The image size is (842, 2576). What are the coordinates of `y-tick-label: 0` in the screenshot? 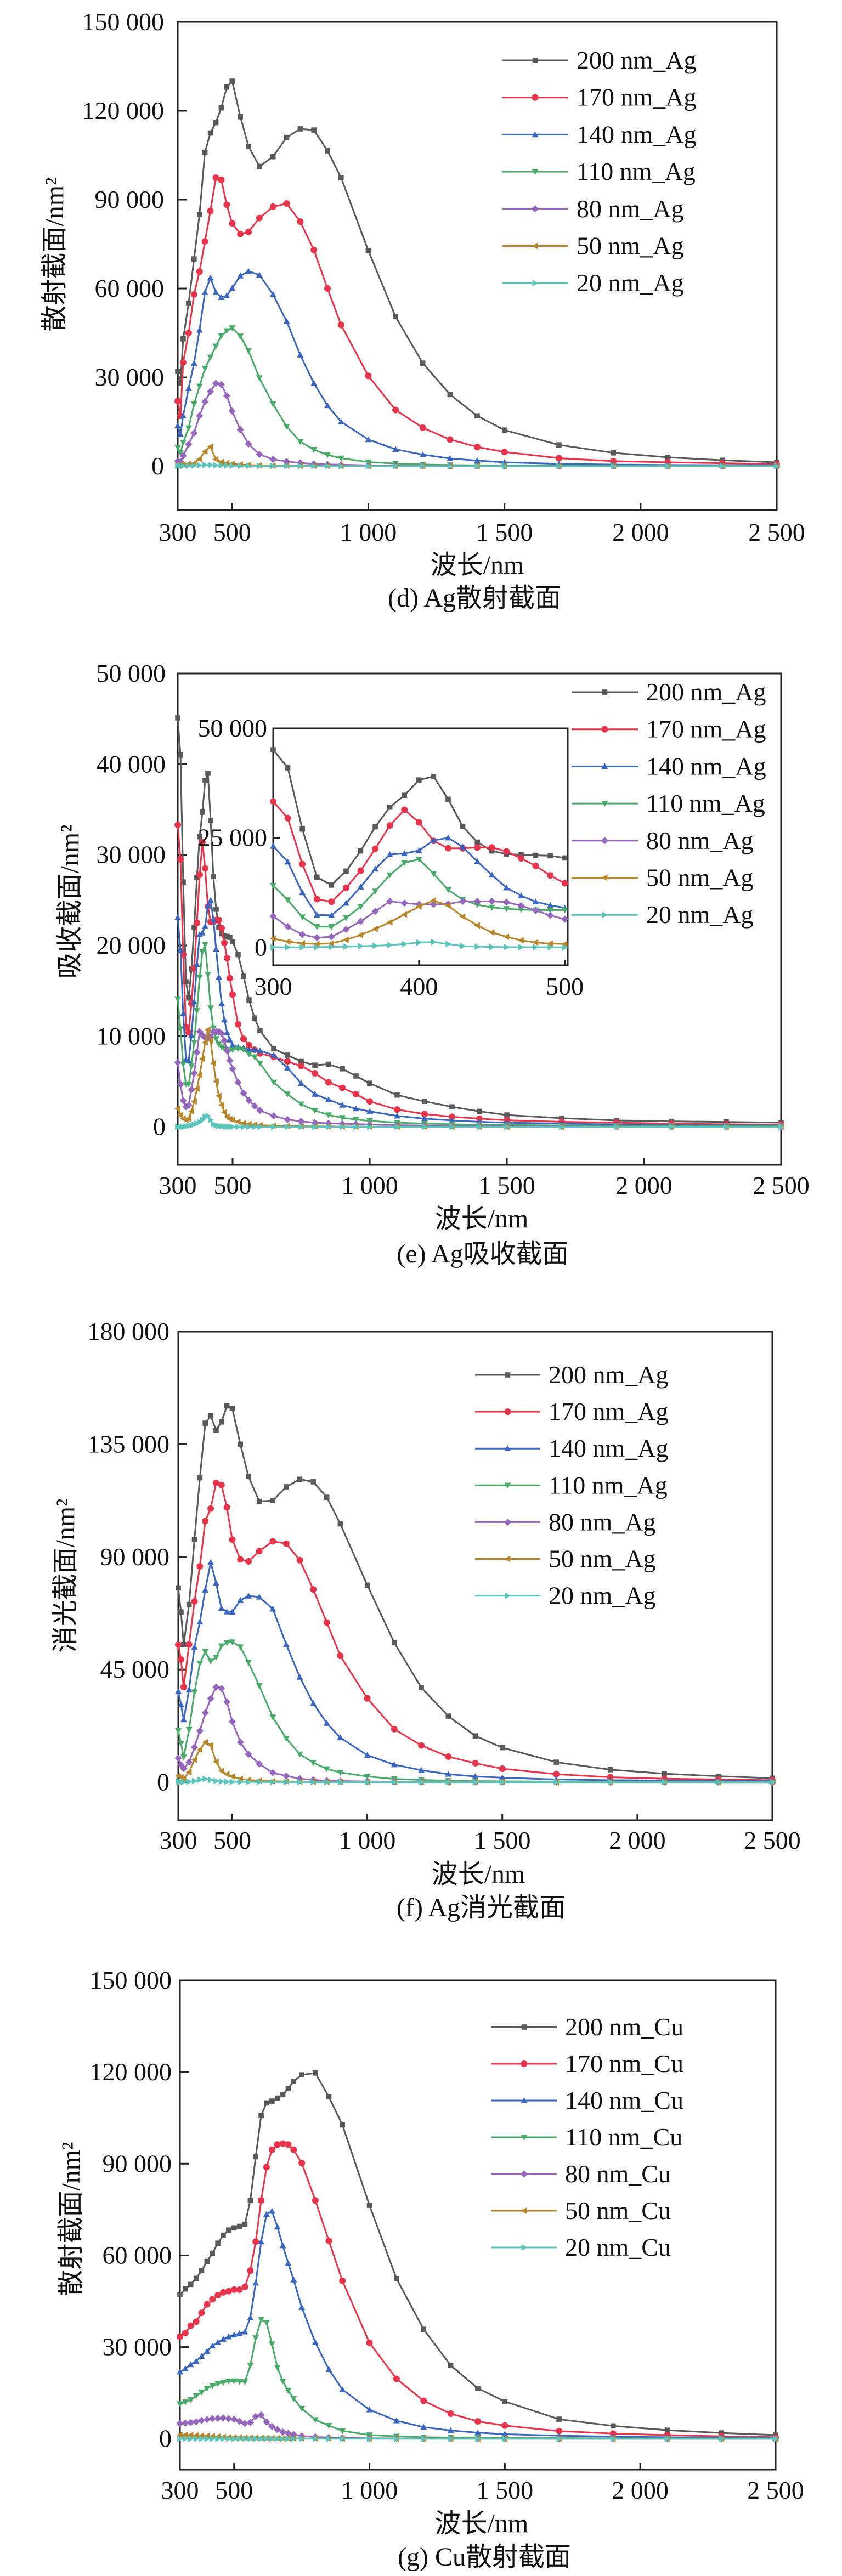 It's located at (163, 1782).